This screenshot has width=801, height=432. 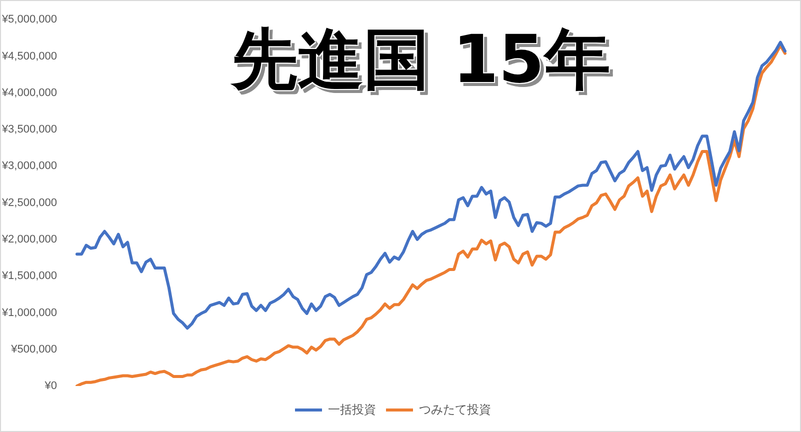 What do you see at coordinates (50, 386) in the screenshot?
I see `y-tick-label: ¥0` at bounding box center [50, 386].